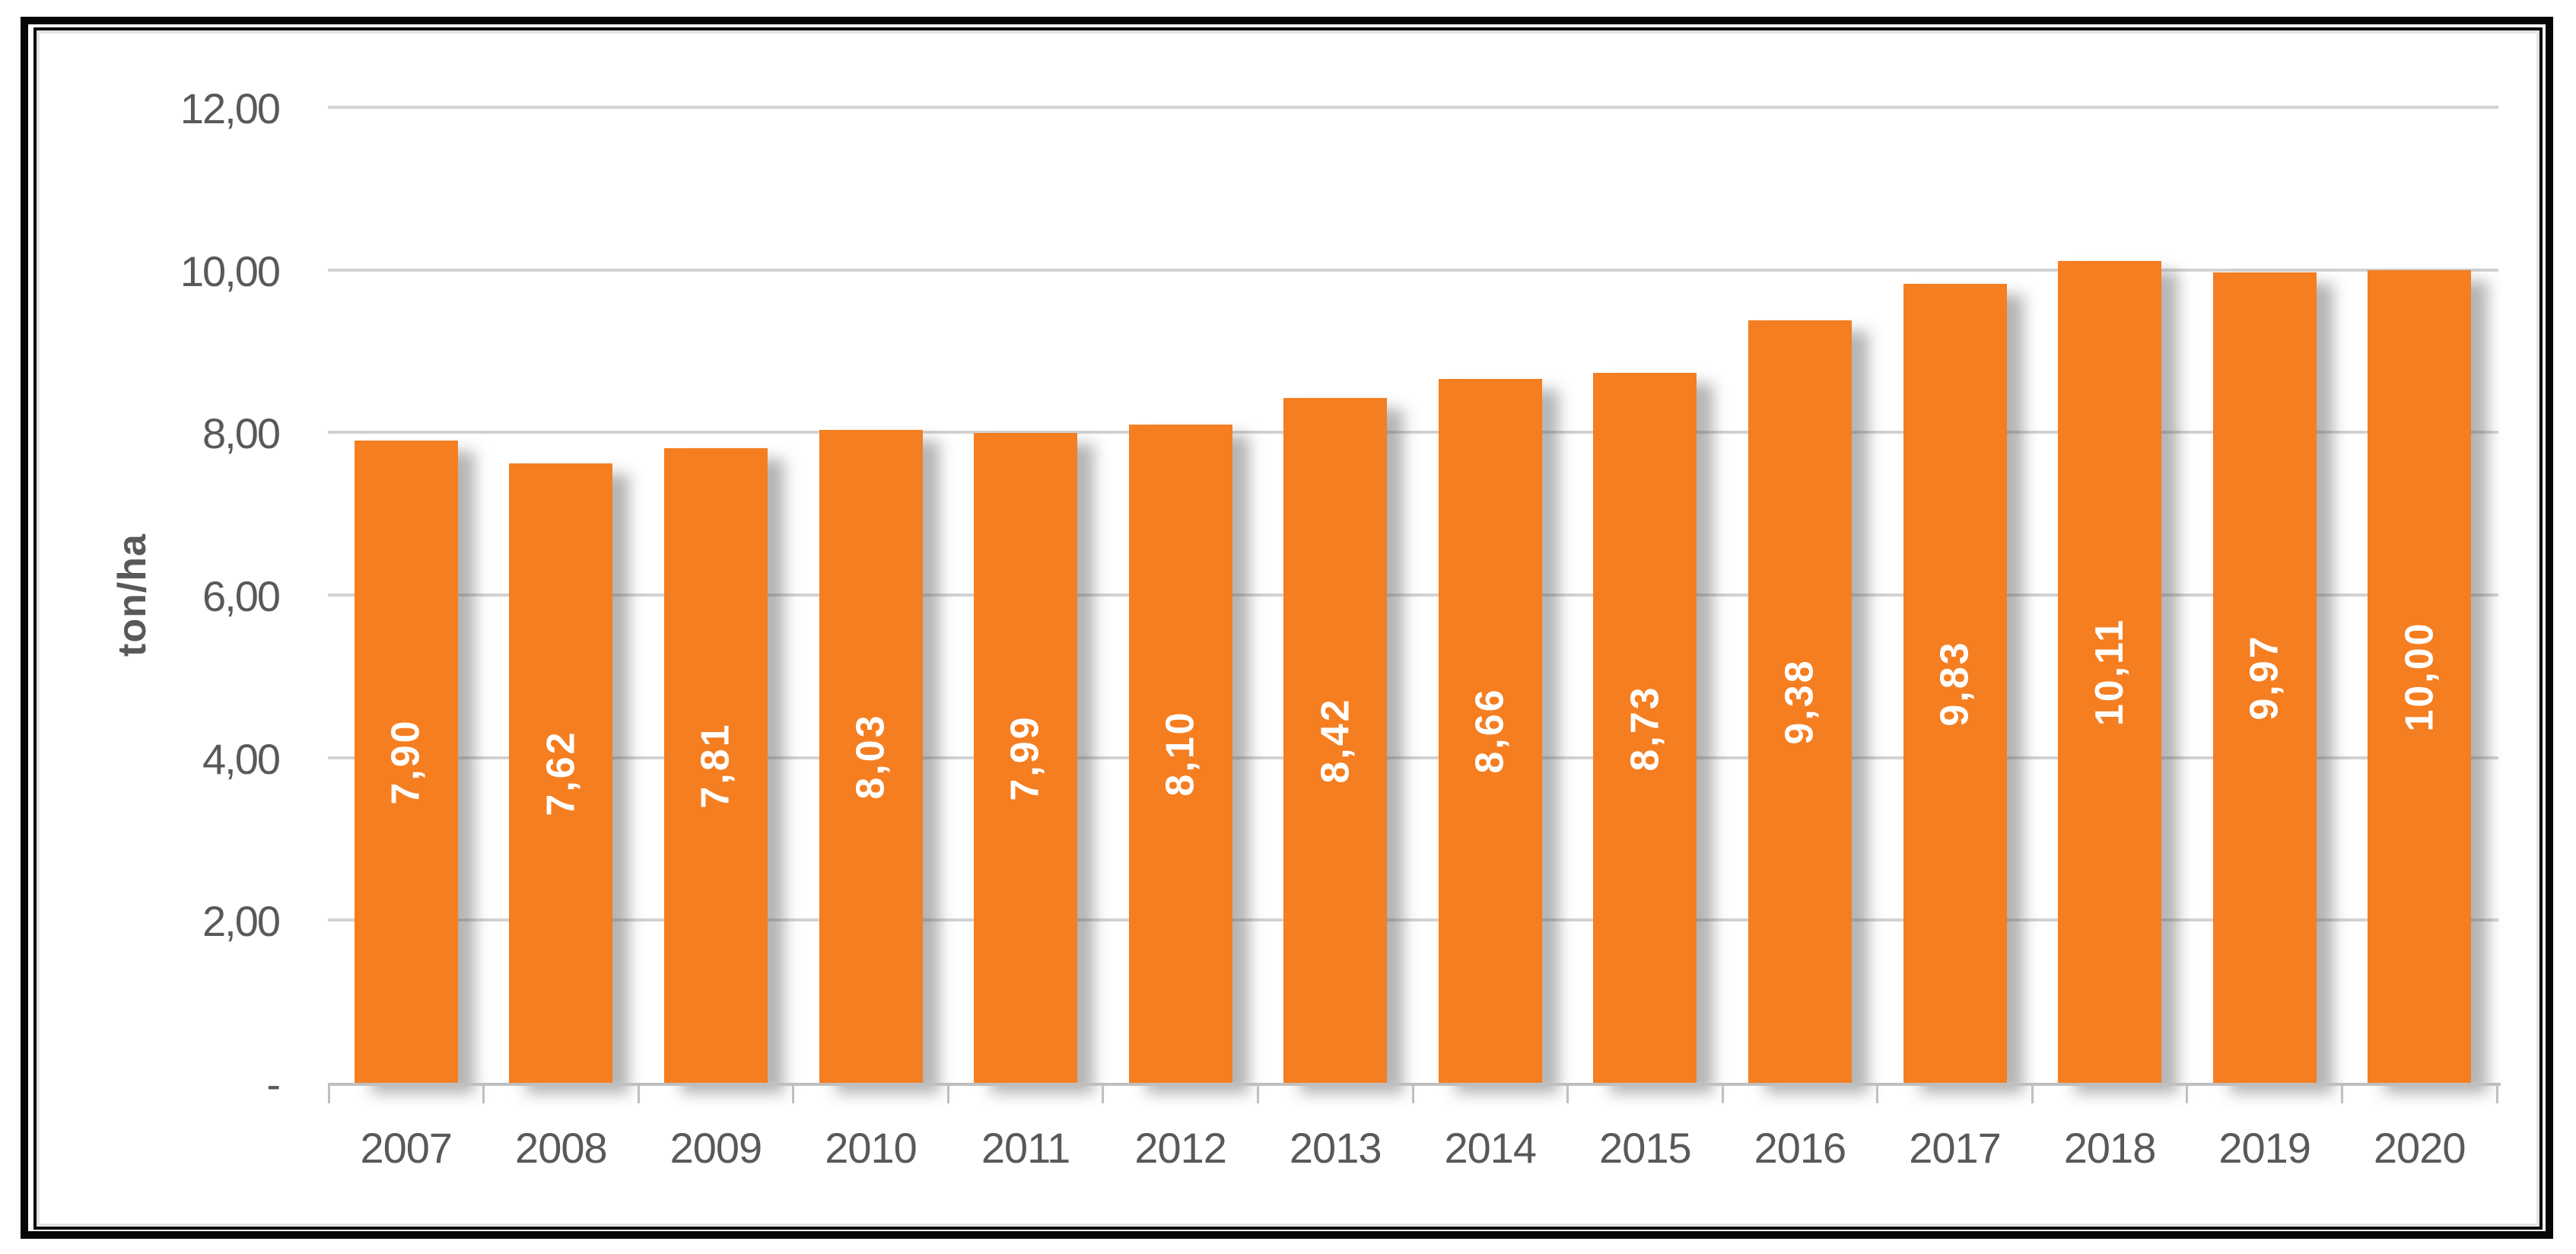 This screenshot has height=1254, width=2576. I want to click on x-tick-label: 2013, so click(1336, 1148).